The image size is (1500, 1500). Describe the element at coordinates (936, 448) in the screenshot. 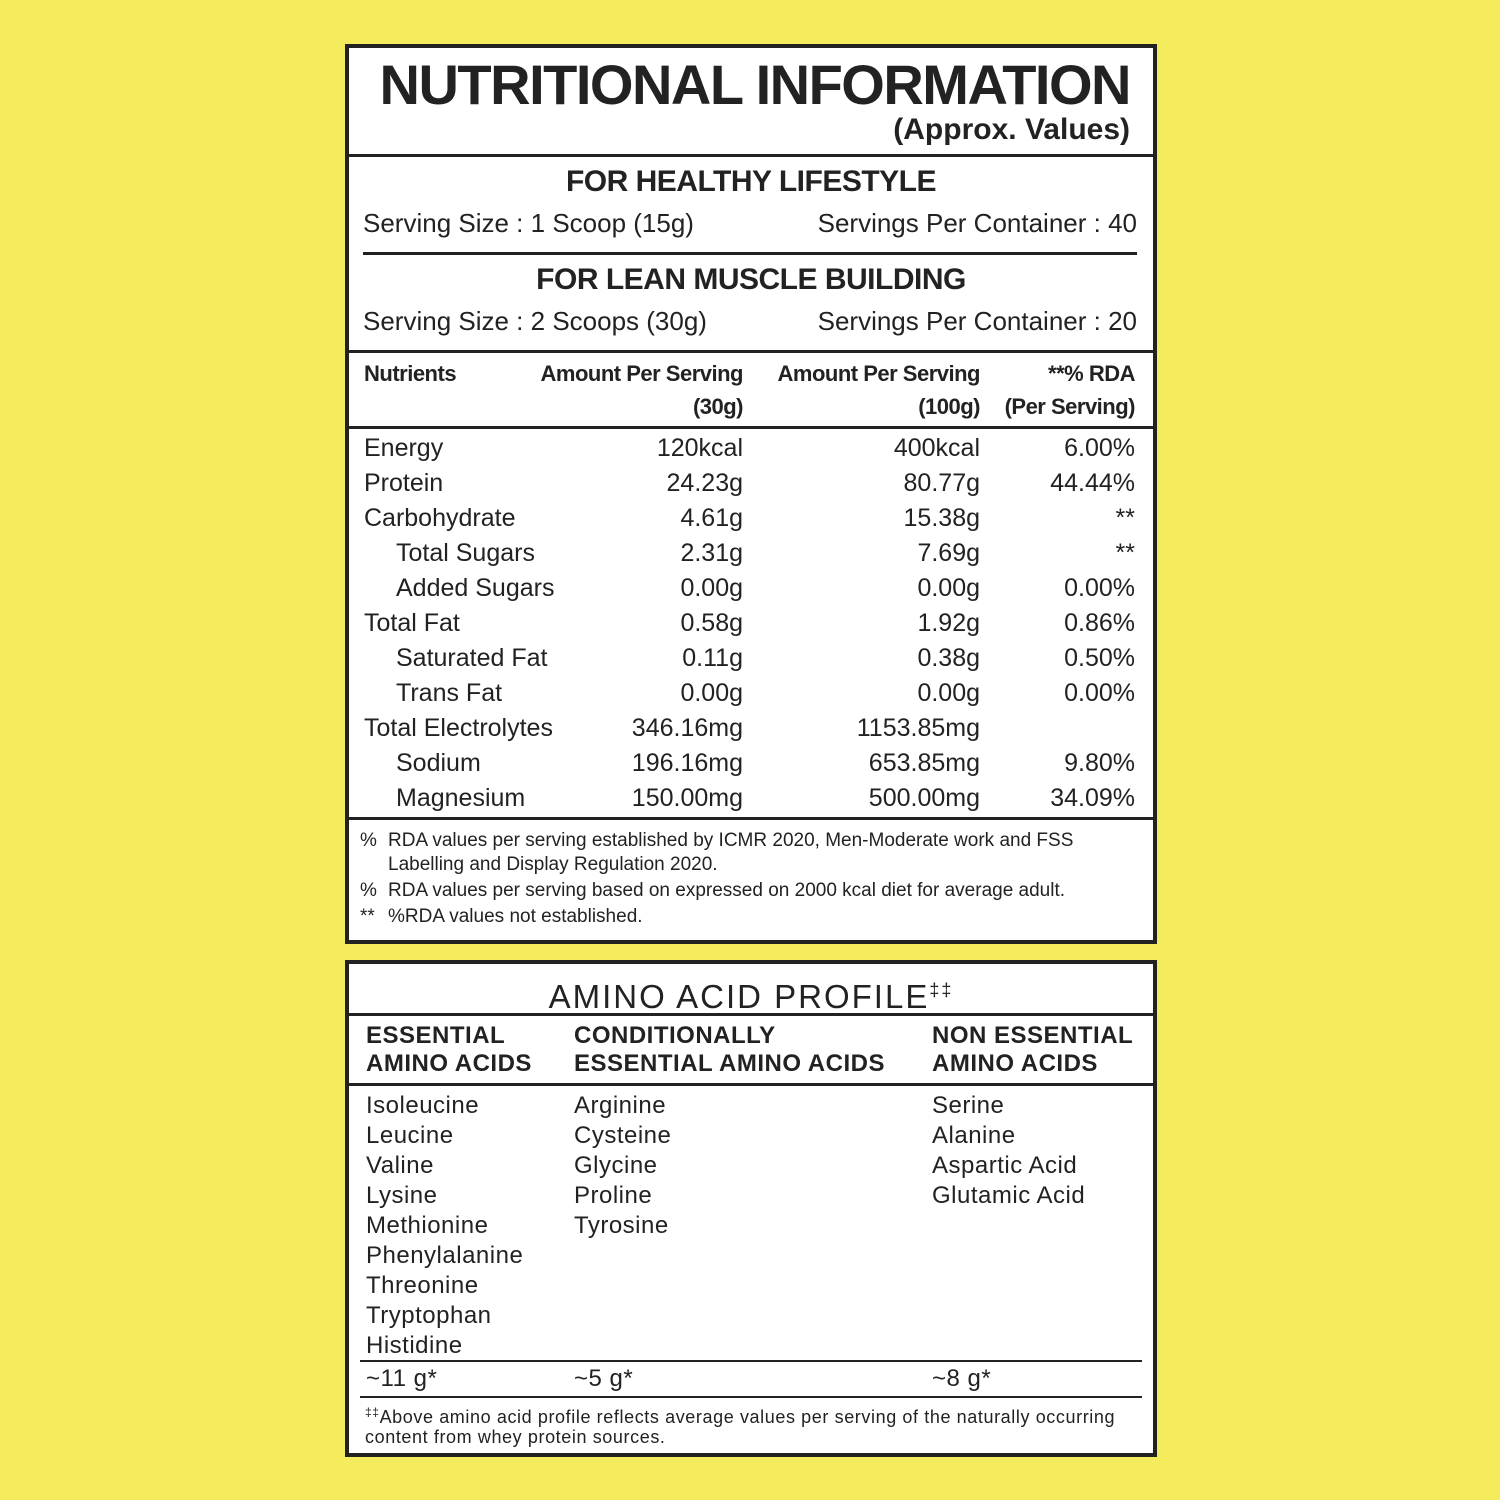

I see `nutrient-value: 400kcal` at that location.